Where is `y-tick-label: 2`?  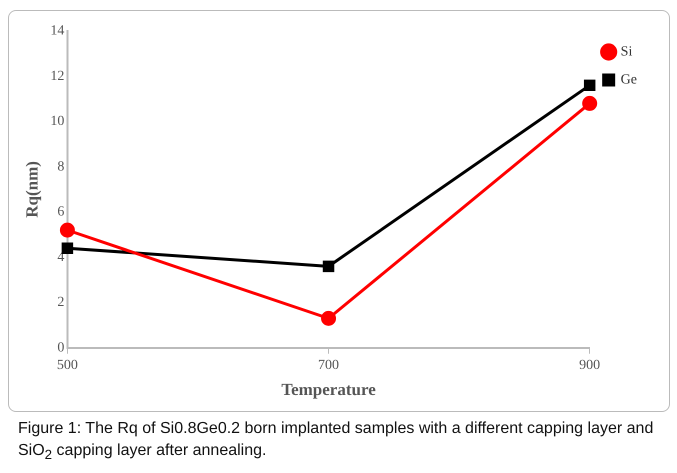
y-tick-label: 2 is located at coordinates (60, 302).